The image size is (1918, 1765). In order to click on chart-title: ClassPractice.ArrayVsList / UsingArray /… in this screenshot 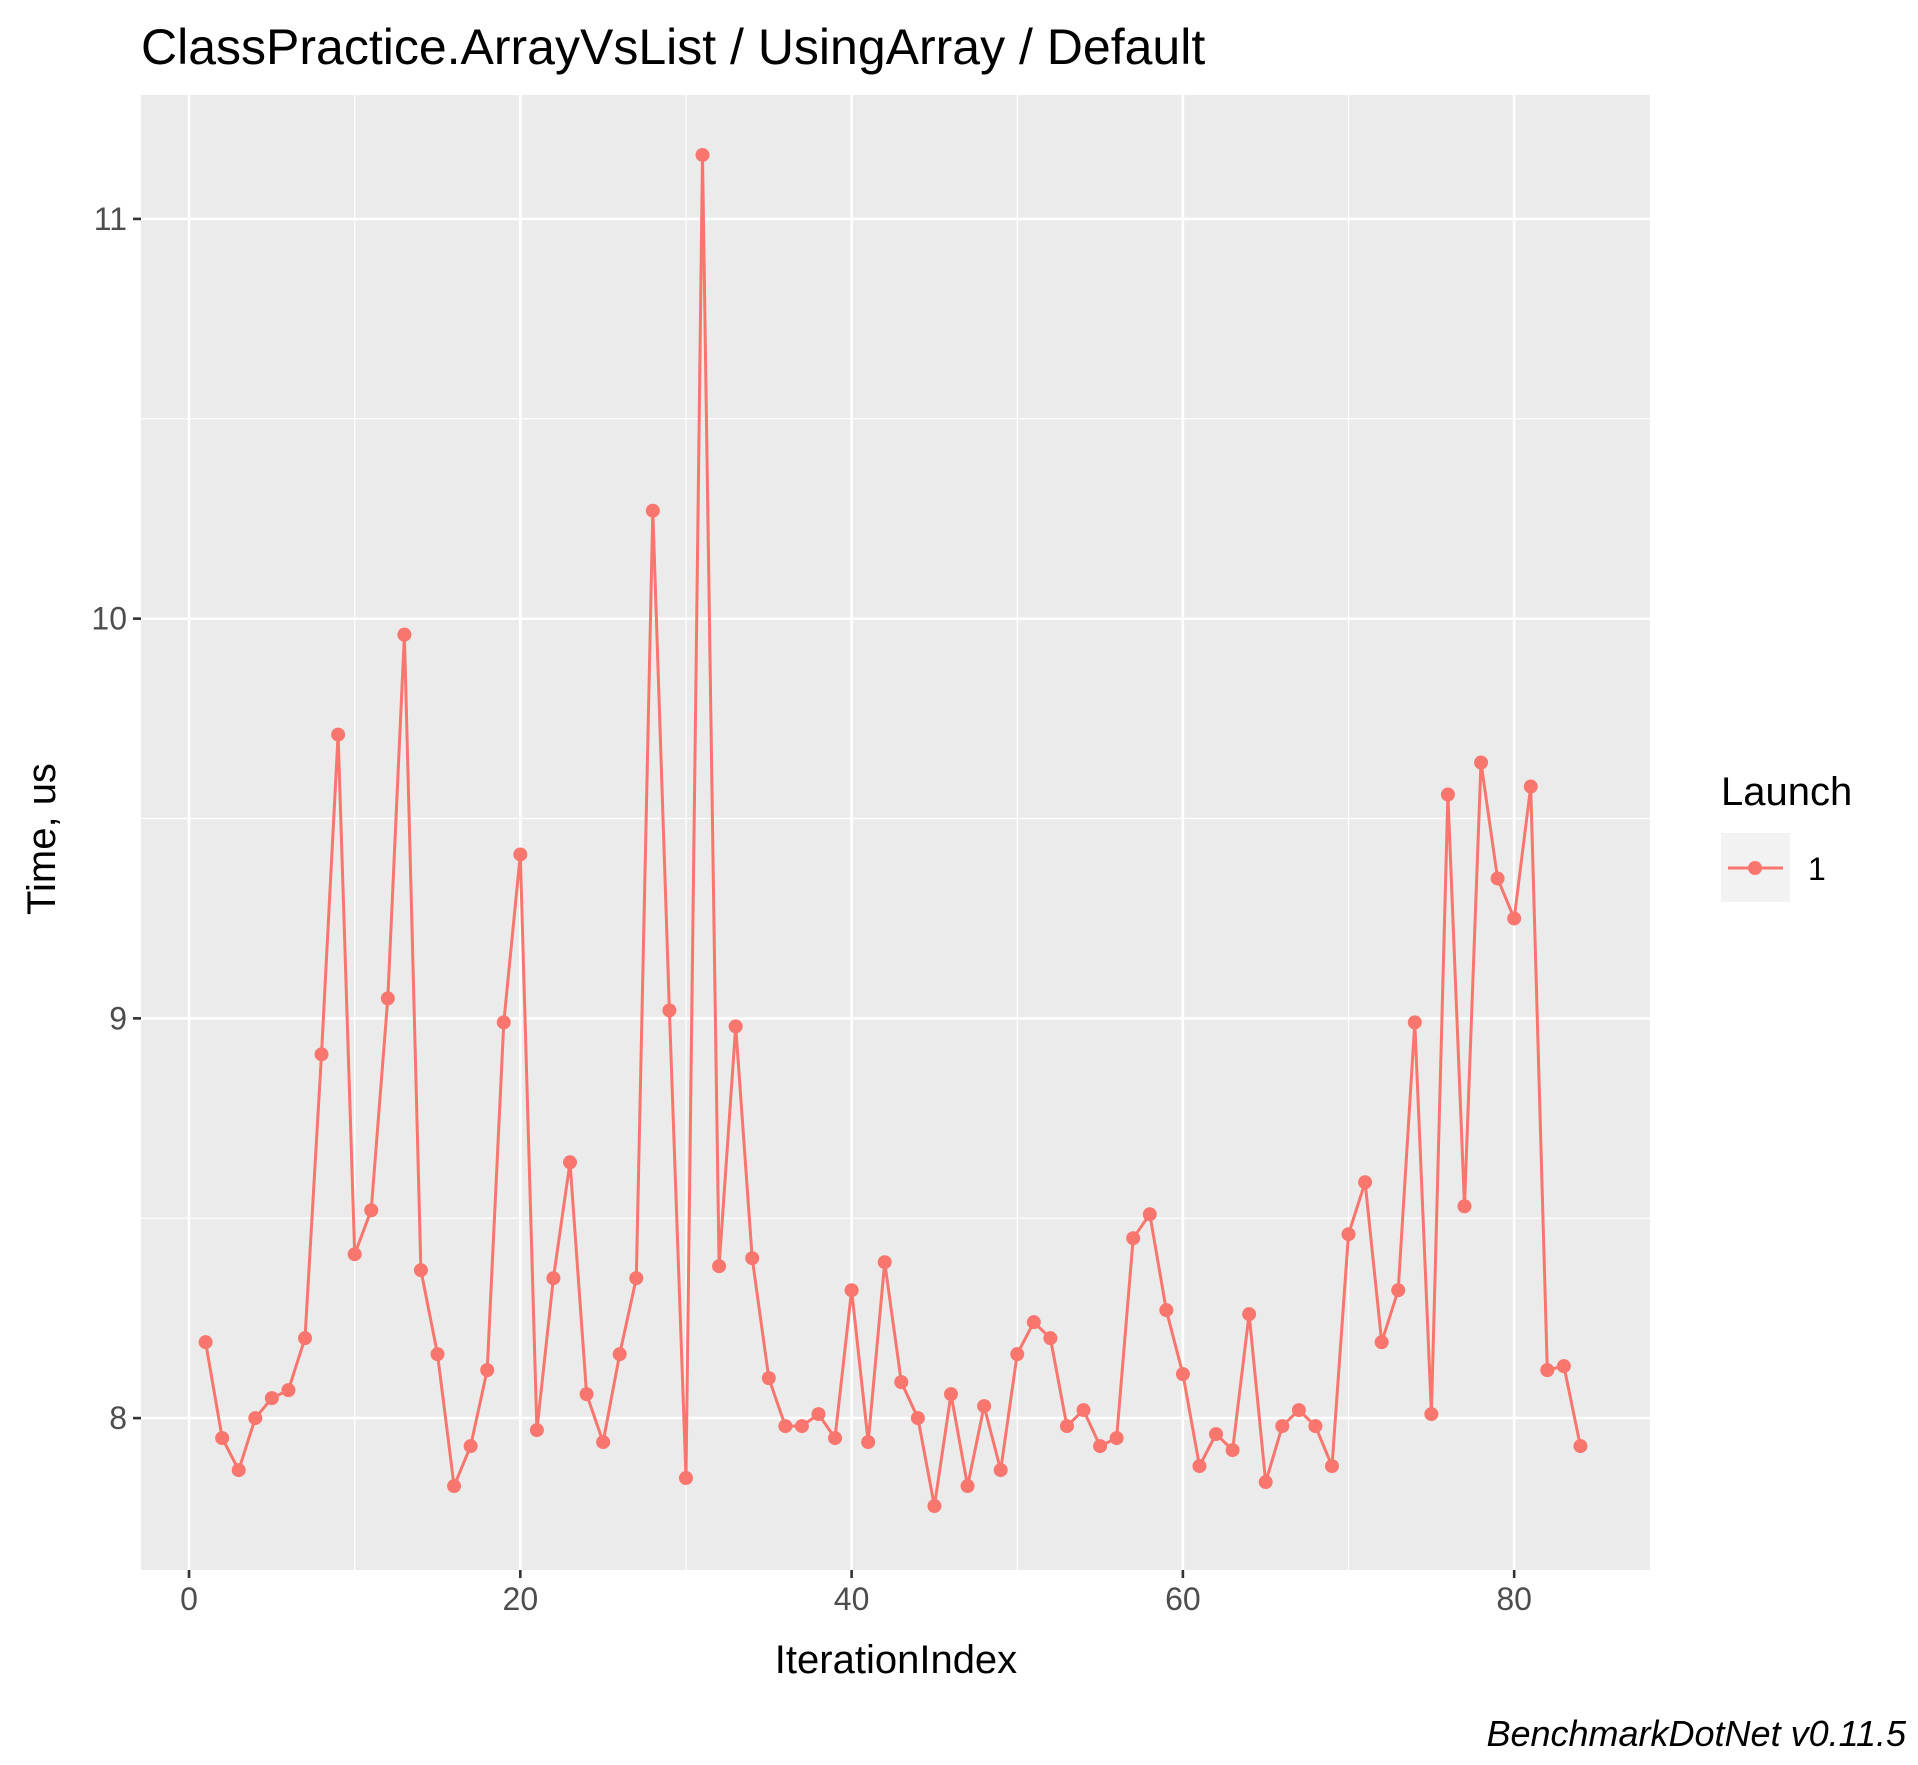, I will do `click(673, 47)`.